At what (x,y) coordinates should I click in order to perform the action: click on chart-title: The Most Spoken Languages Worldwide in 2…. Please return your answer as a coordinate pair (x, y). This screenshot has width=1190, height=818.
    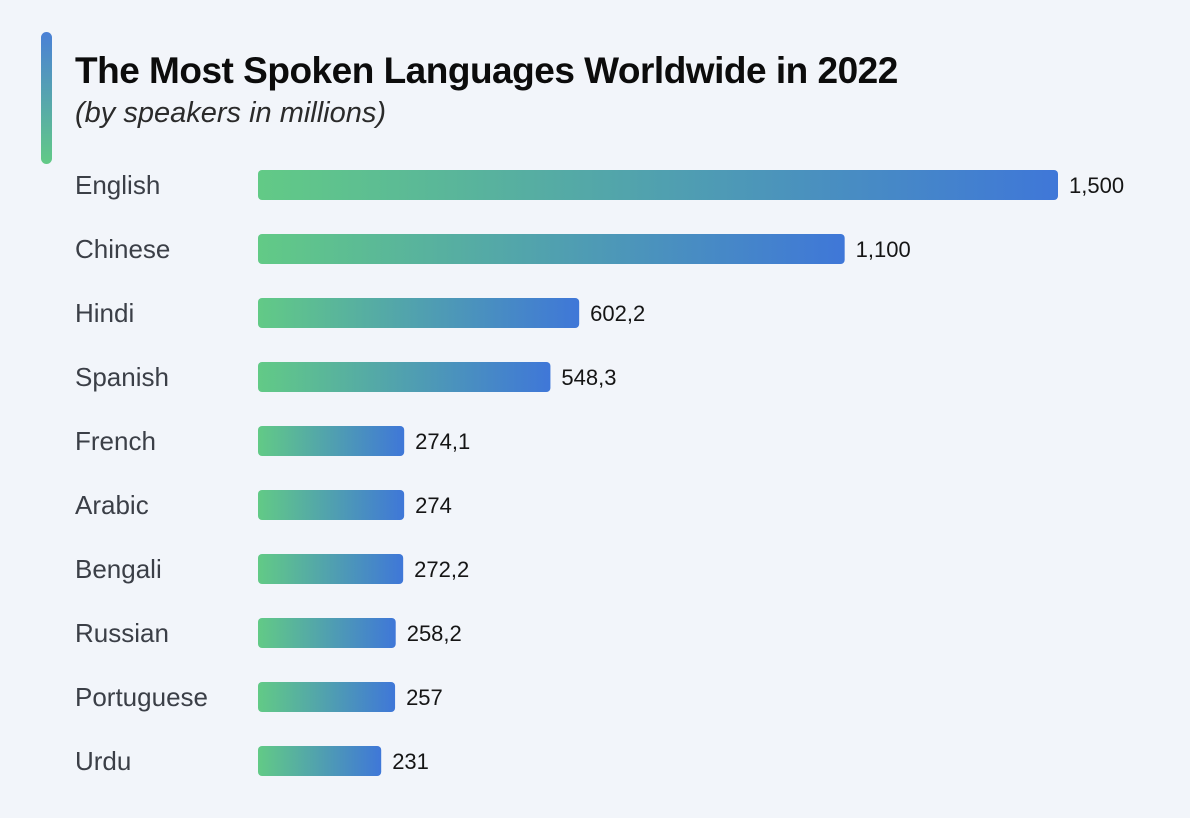
    Looking at the image, I should click on (486, 70).